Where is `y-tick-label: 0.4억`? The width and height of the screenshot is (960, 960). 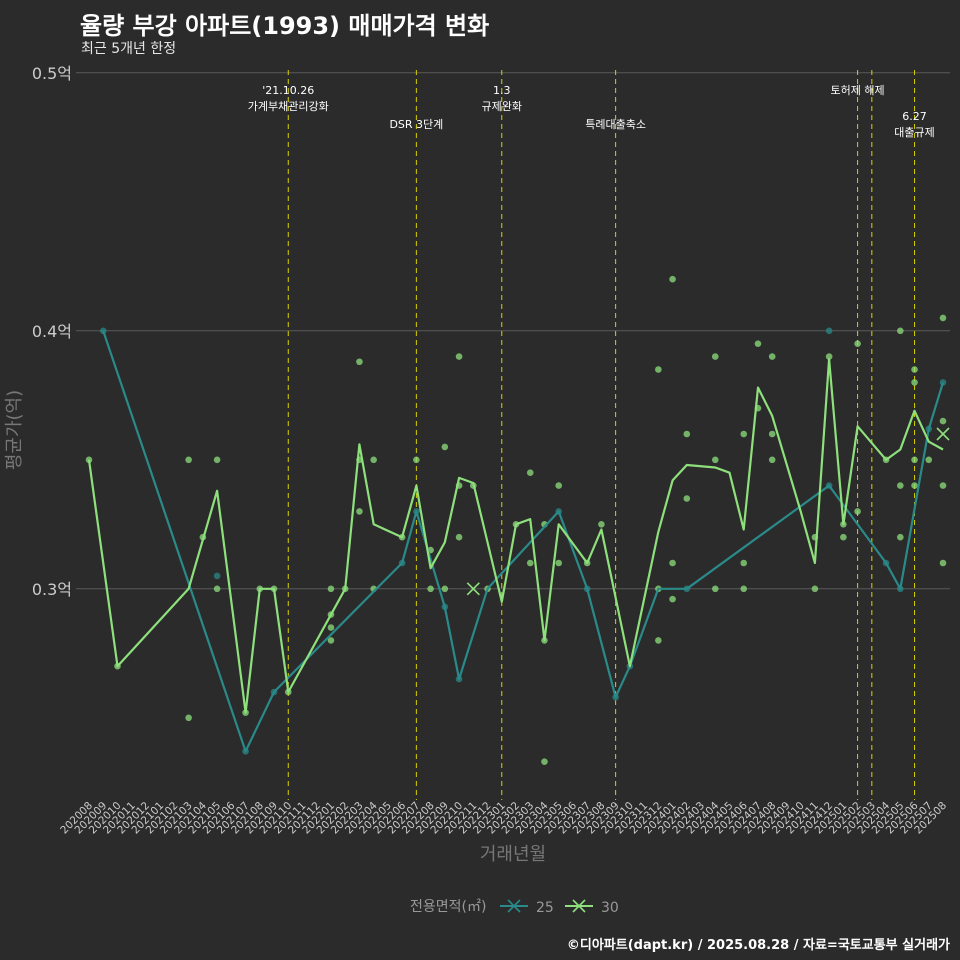 y-tick-label: 0.4억 is located at coordinates (52, 331).